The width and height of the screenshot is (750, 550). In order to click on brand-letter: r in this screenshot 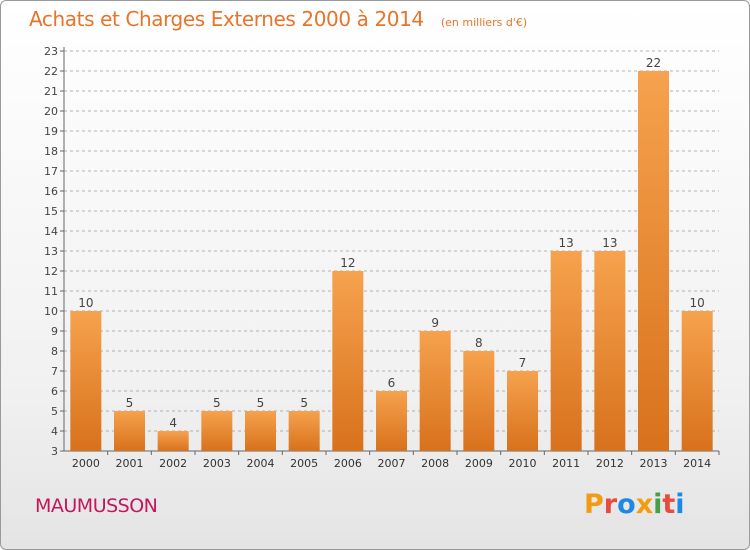, I will do `click(610, 504)`.